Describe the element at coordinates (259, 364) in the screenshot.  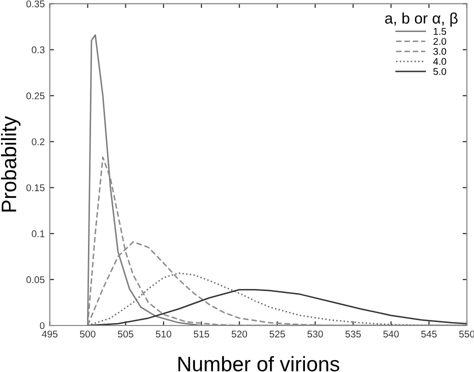
I see `x-axis-title: Number of virions` at that location.